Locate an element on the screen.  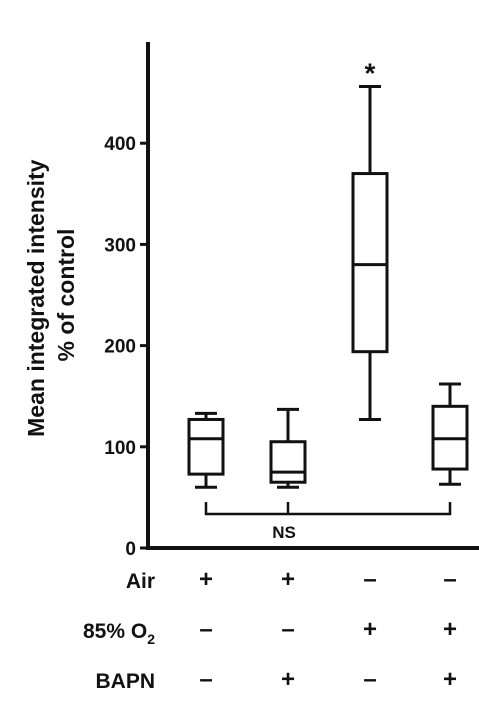
ns-bracket is located at coordinates (328, 509).